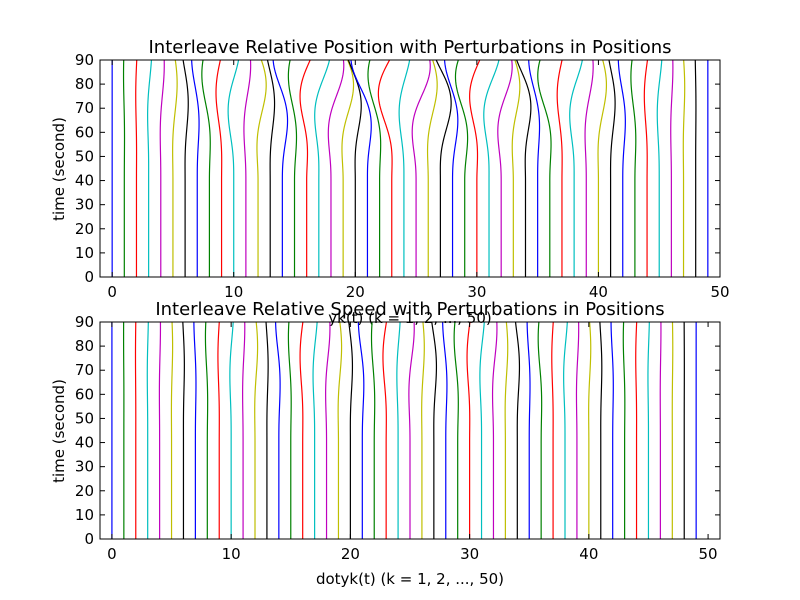 The height and width of the screenshot is (600, 800). What do you see at coordinates (469, 554) in the screenshot?
I see `speed-x-tick-label: 30` at bounding box center [469, 554].